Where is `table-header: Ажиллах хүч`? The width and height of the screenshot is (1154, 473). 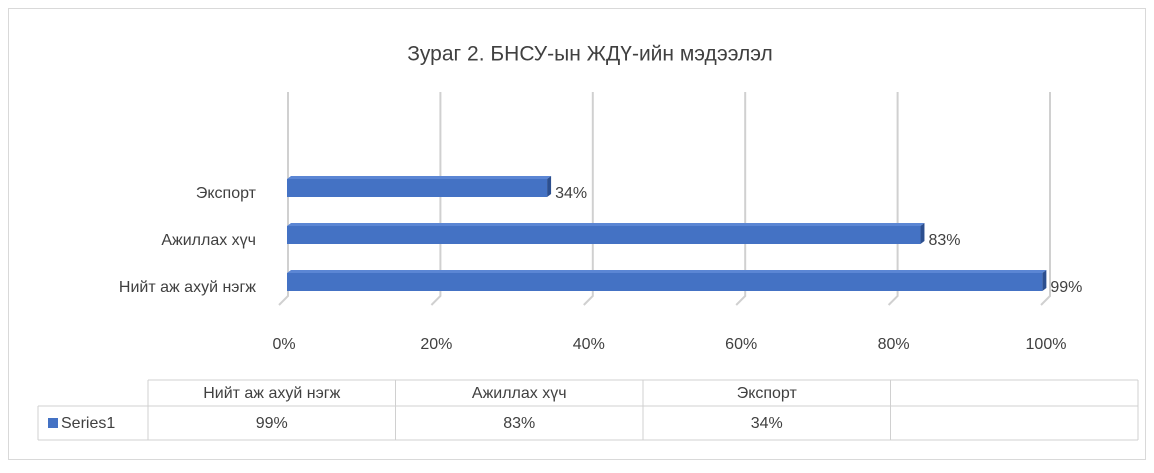
table-header: Ажиллах хүч is located at coordinates (519, 393).